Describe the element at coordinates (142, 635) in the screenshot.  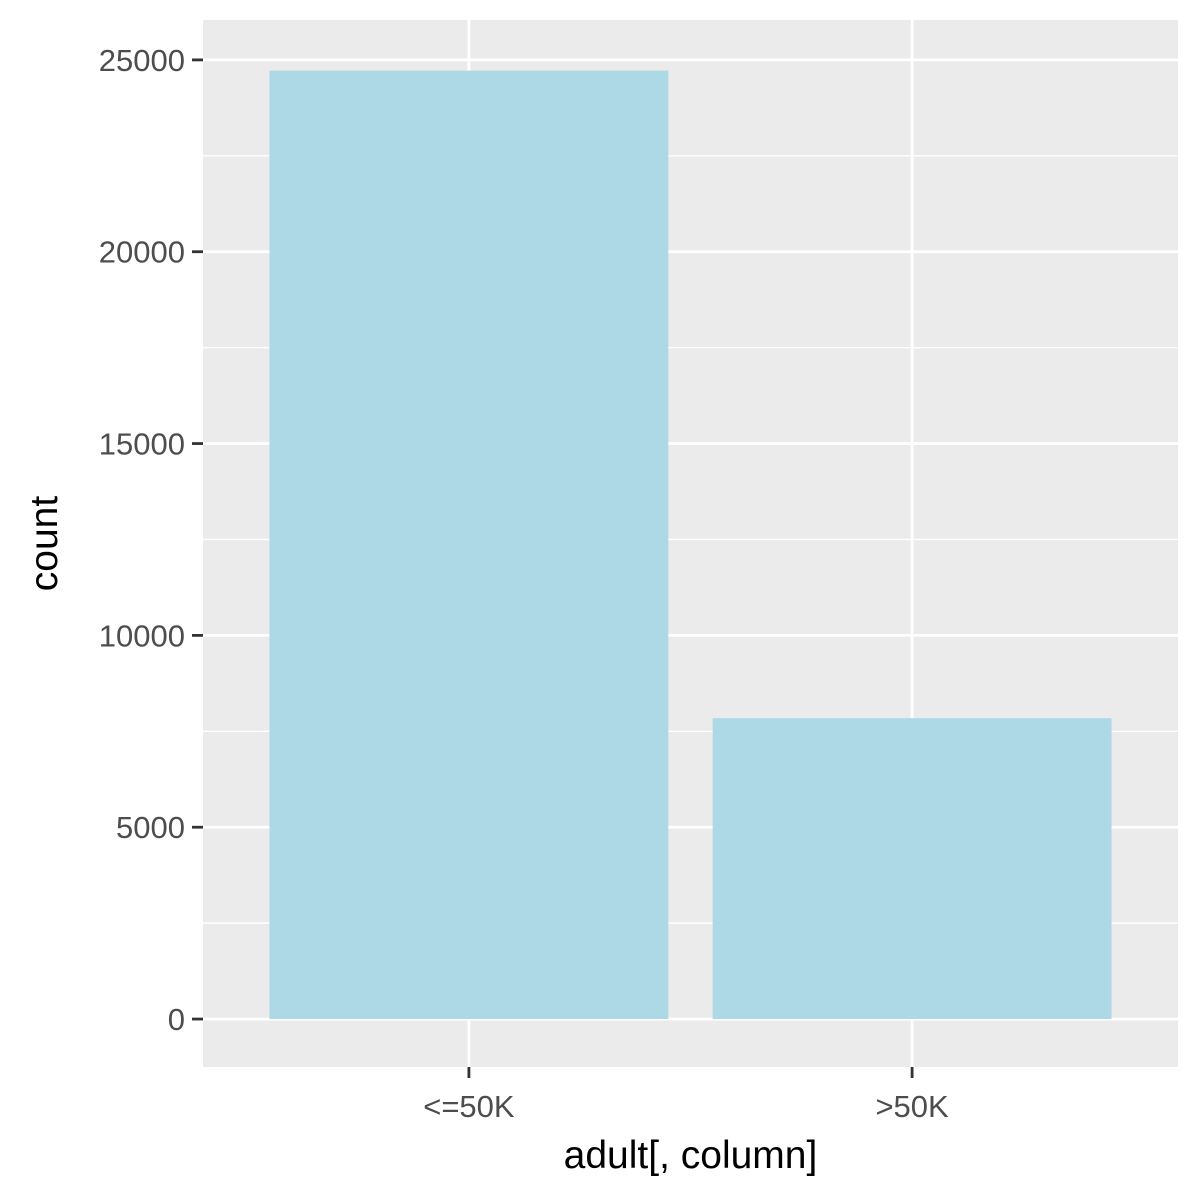
I see `y-tick-label: 10000` at that location.